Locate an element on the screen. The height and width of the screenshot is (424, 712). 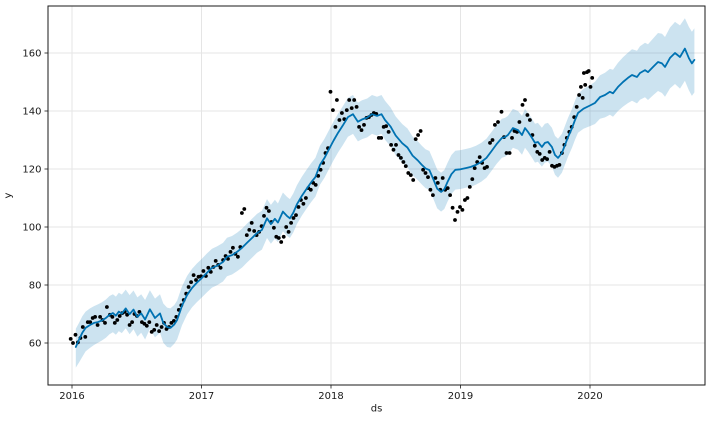
y-tick-label: 80 is located at coordinates (35, 286).